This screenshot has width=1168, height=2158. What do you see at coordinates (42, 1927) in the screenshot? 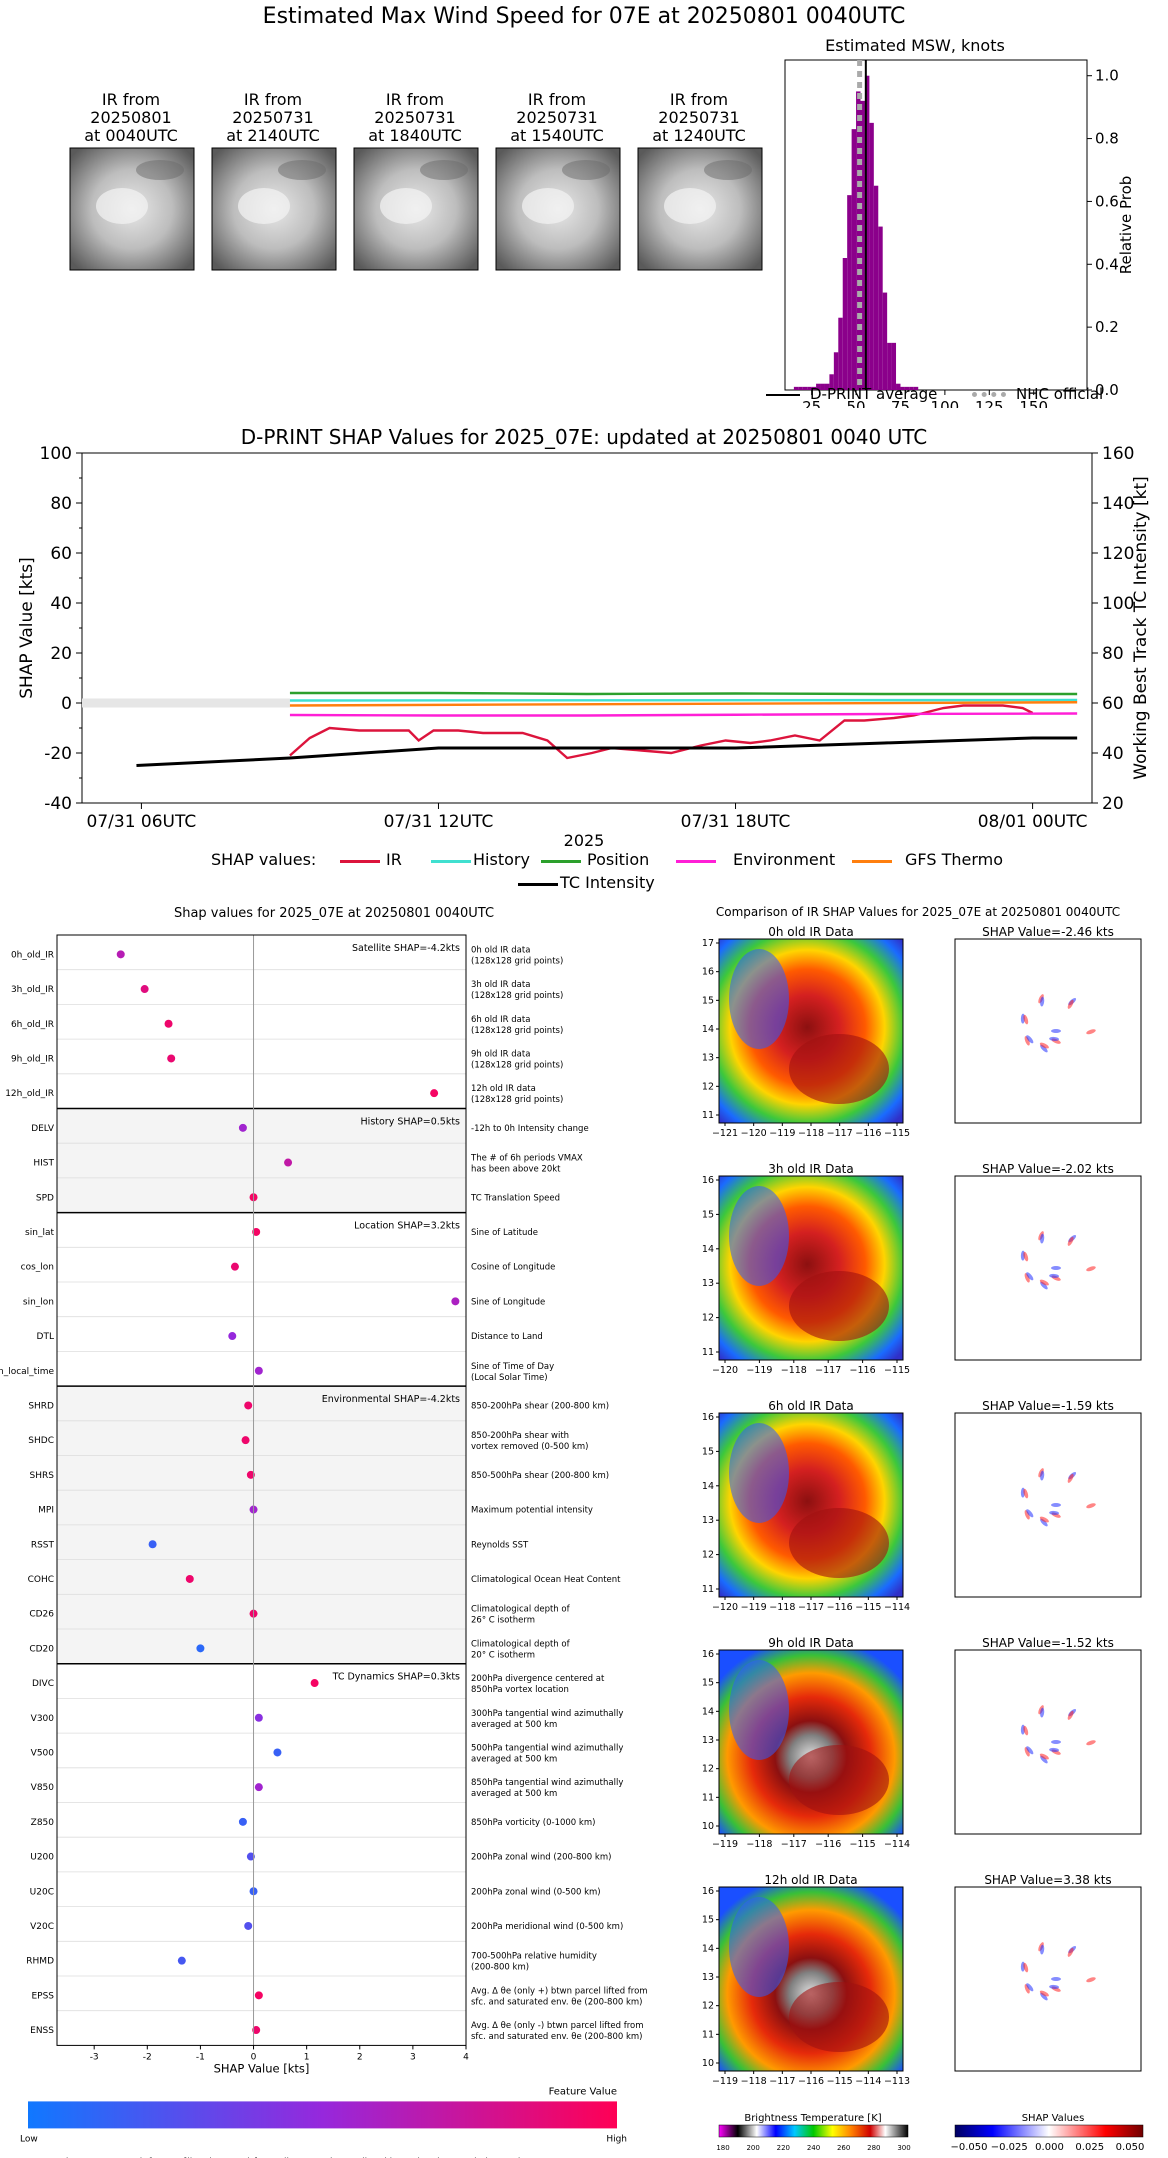
I see `feature-name: V20C` at bounding box center [42, 1927].